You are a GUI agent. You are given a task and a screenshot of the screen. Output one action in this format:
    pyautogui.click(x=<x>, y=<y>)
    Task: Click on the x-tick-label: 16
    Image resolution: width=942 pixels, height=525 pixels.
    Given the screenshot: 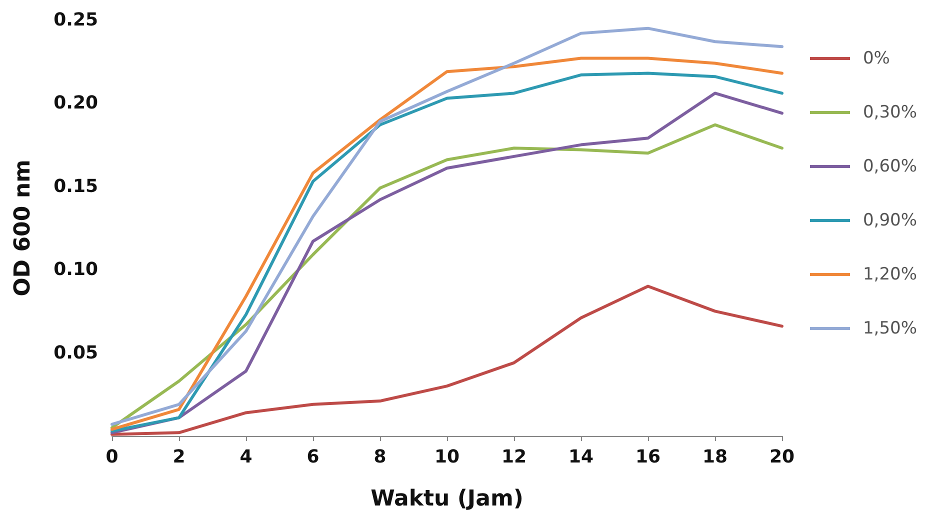 What is the action you would take?
    pyautogui.click(x=648, y=457)
    